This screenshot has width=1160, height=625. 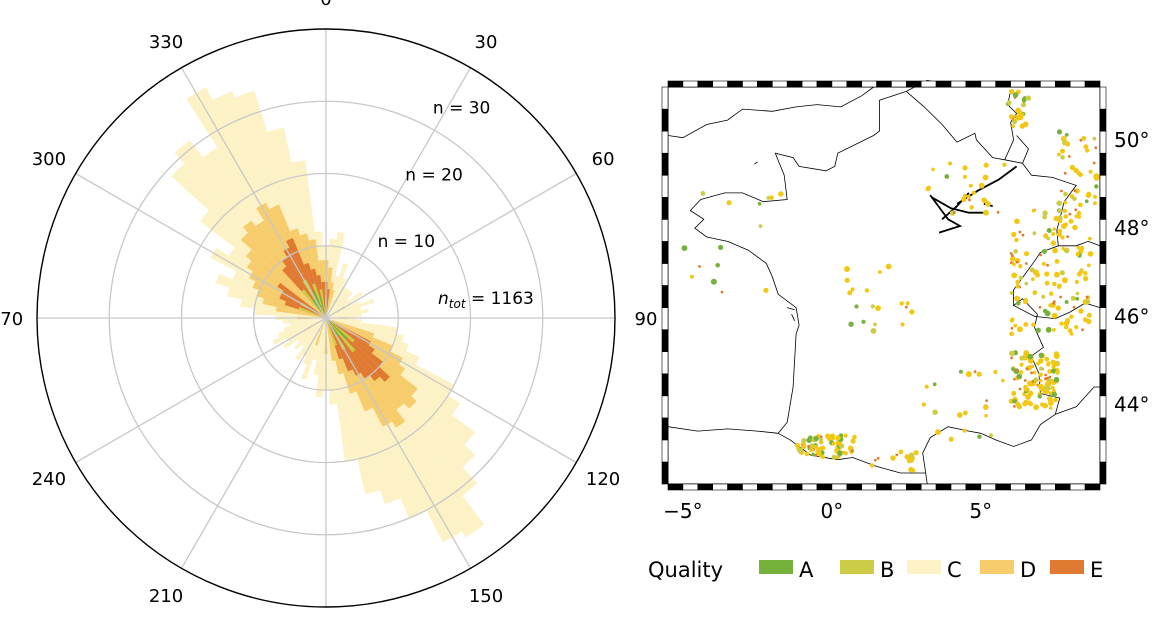 What do you see at coordinates (603, 479) in the screenshot?
I see `rose-angle-label-4: 120` at bounding box center [603, 479].